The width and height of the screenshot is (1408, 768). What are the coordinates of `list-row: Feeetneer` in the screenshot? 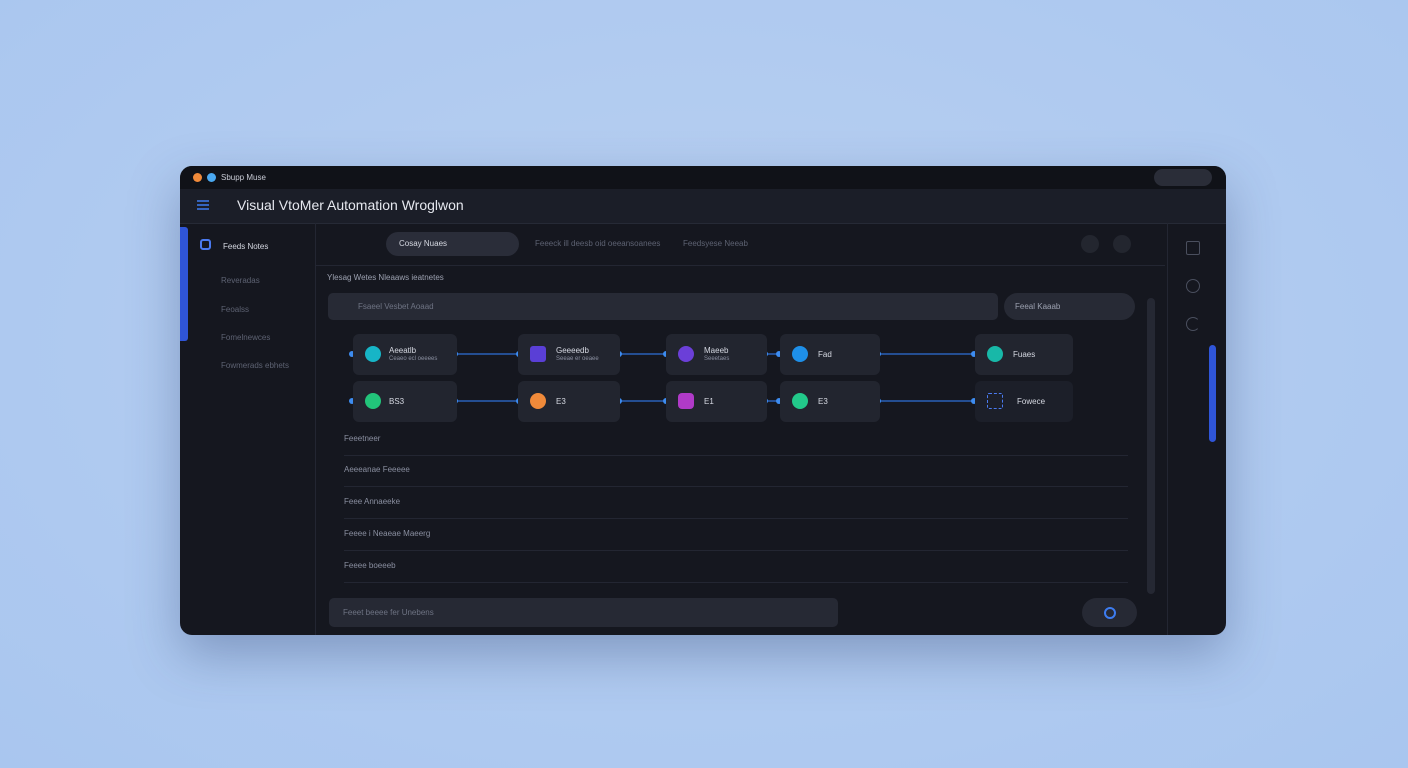 It's located at (736, 439).